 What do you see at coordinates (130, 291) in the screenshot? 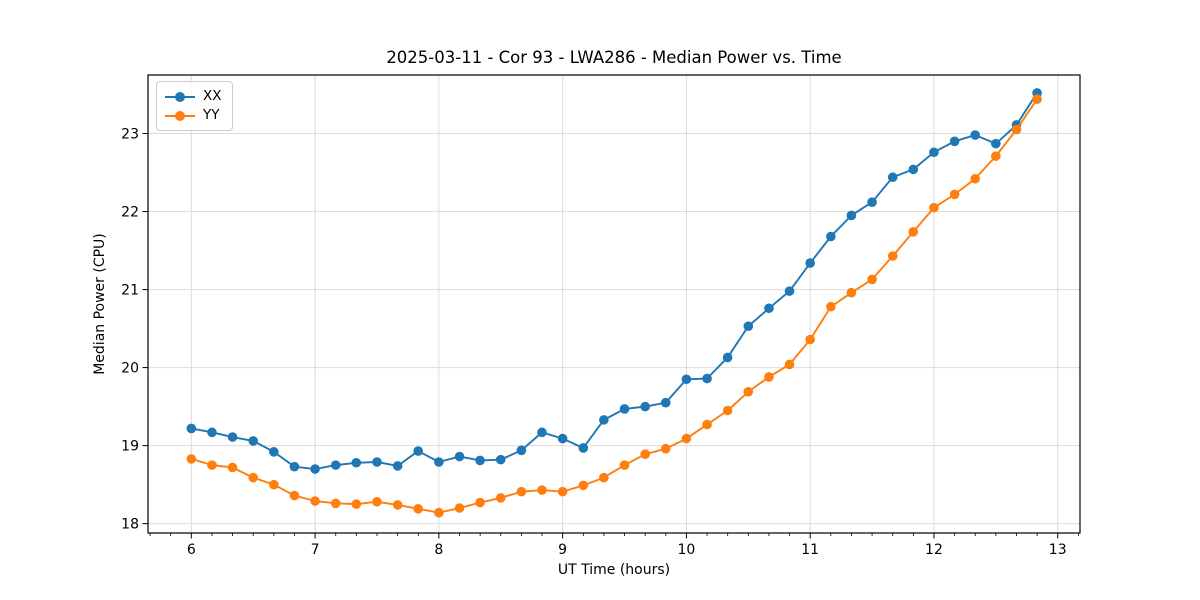
I see `y-tick-label: 21` at bounding box center [130, 291].